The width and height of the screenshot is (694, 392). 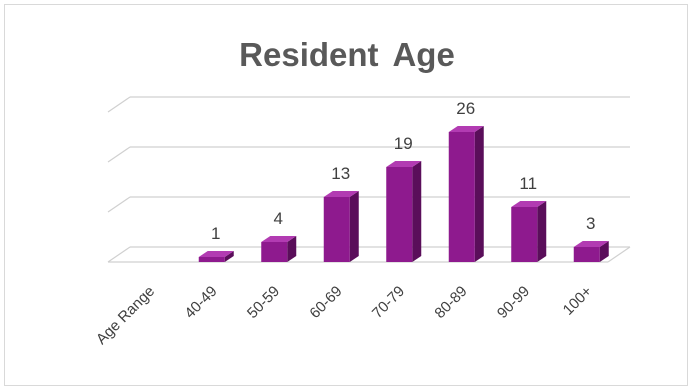 What do you see at coordinates (465, 108) in the screenshot?
I see `data-label: 26` at bounding box center [465, 108].